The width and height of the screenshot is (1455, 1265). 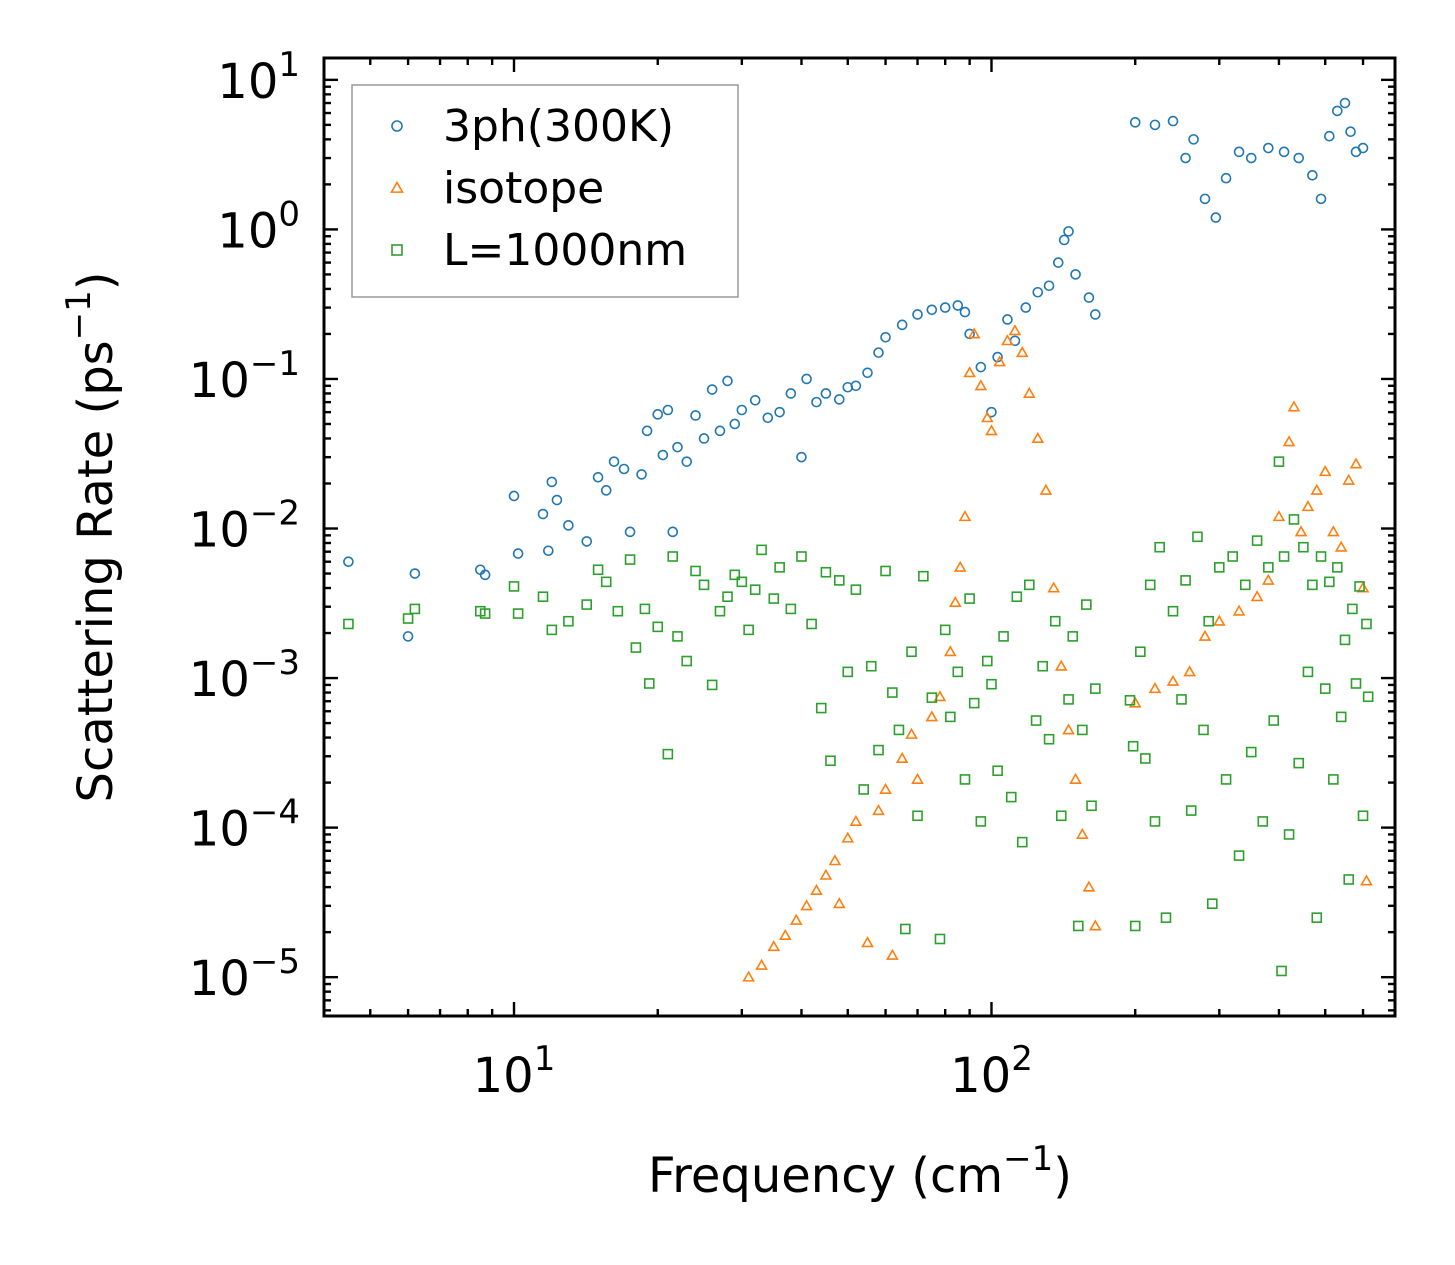 I want to click on legend-entry: L=1000nm, so click(x=539, y=250).